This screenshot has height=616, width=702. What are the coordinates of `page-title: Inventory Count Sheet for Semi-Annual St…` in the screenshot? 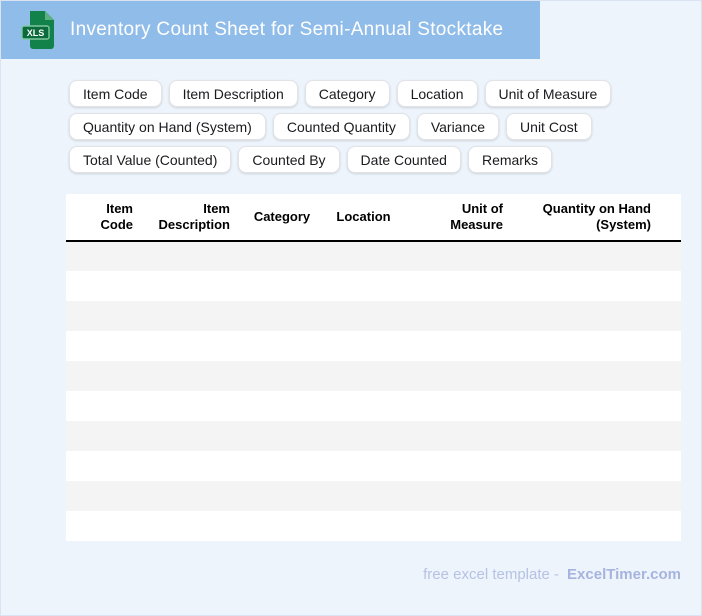 It's located at (287, 29).